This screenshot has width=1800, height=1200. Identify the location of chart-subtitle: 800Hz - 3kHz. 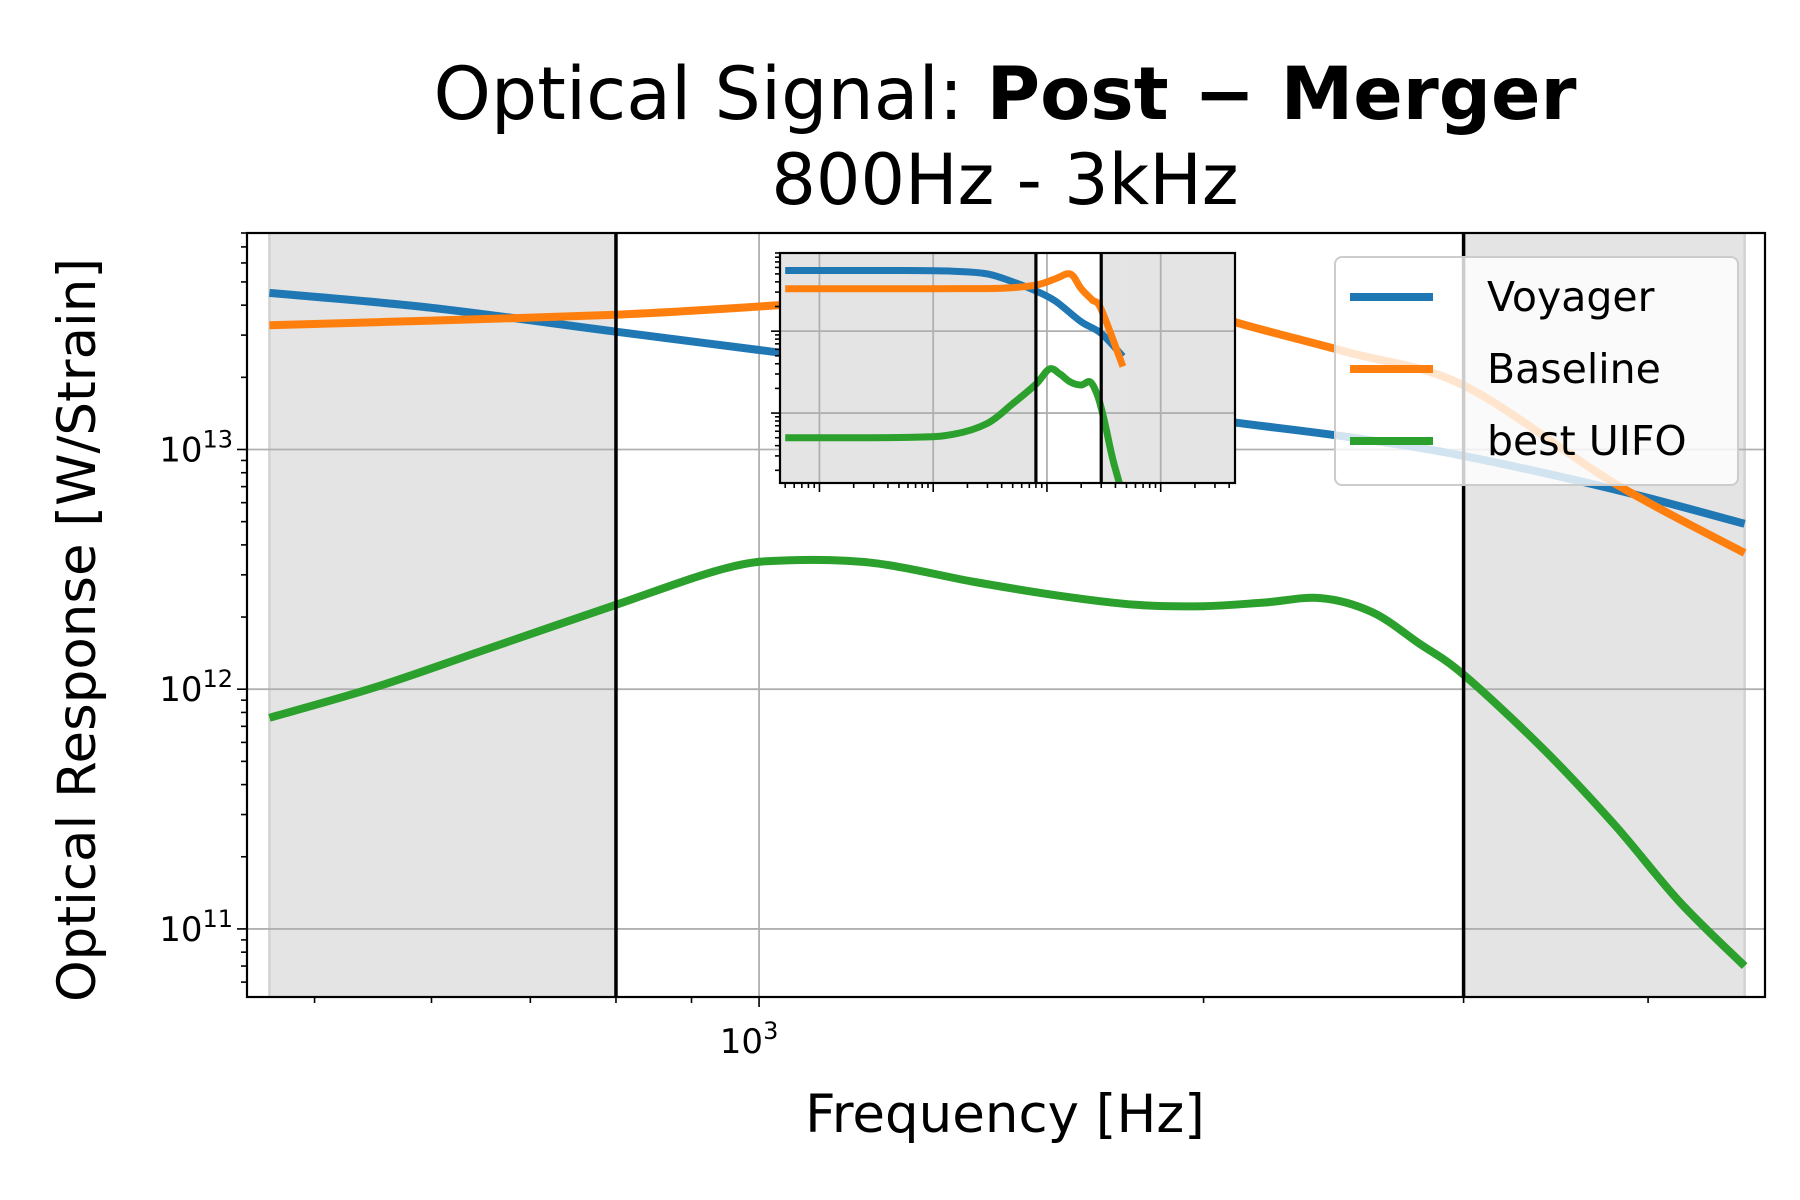
(1005, 180).